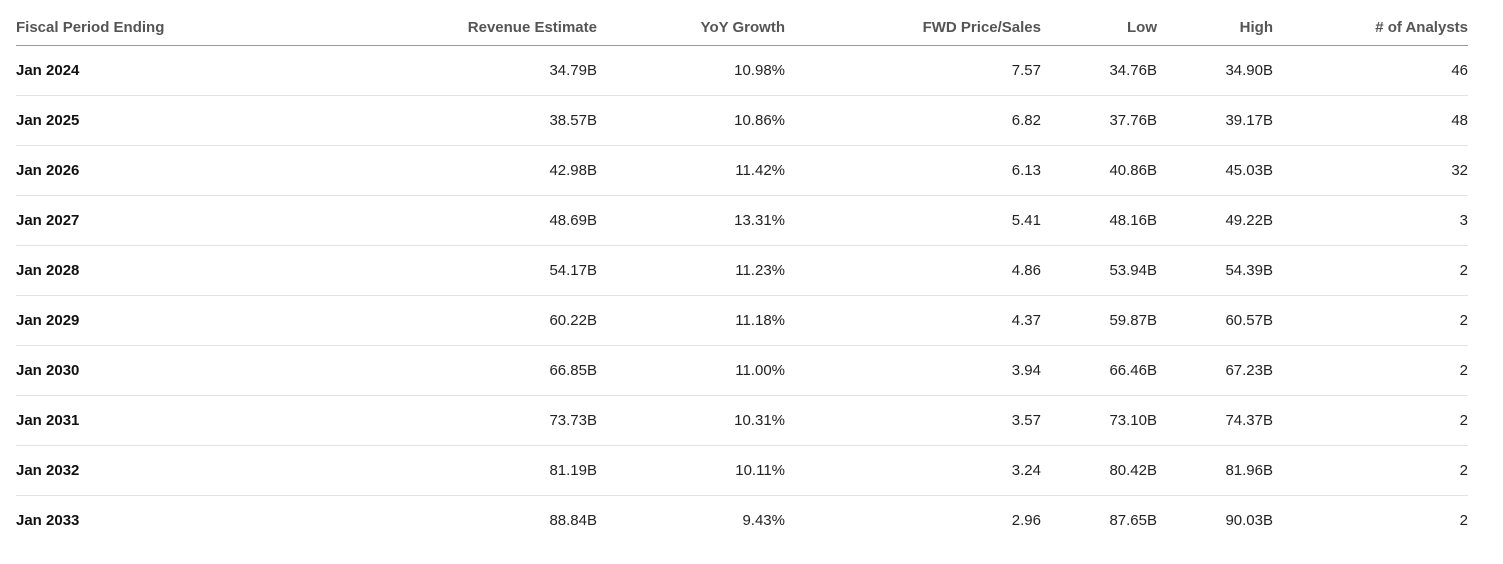  I want to click on cell-revenue-estimate: 48.69B, so click(456, 220).